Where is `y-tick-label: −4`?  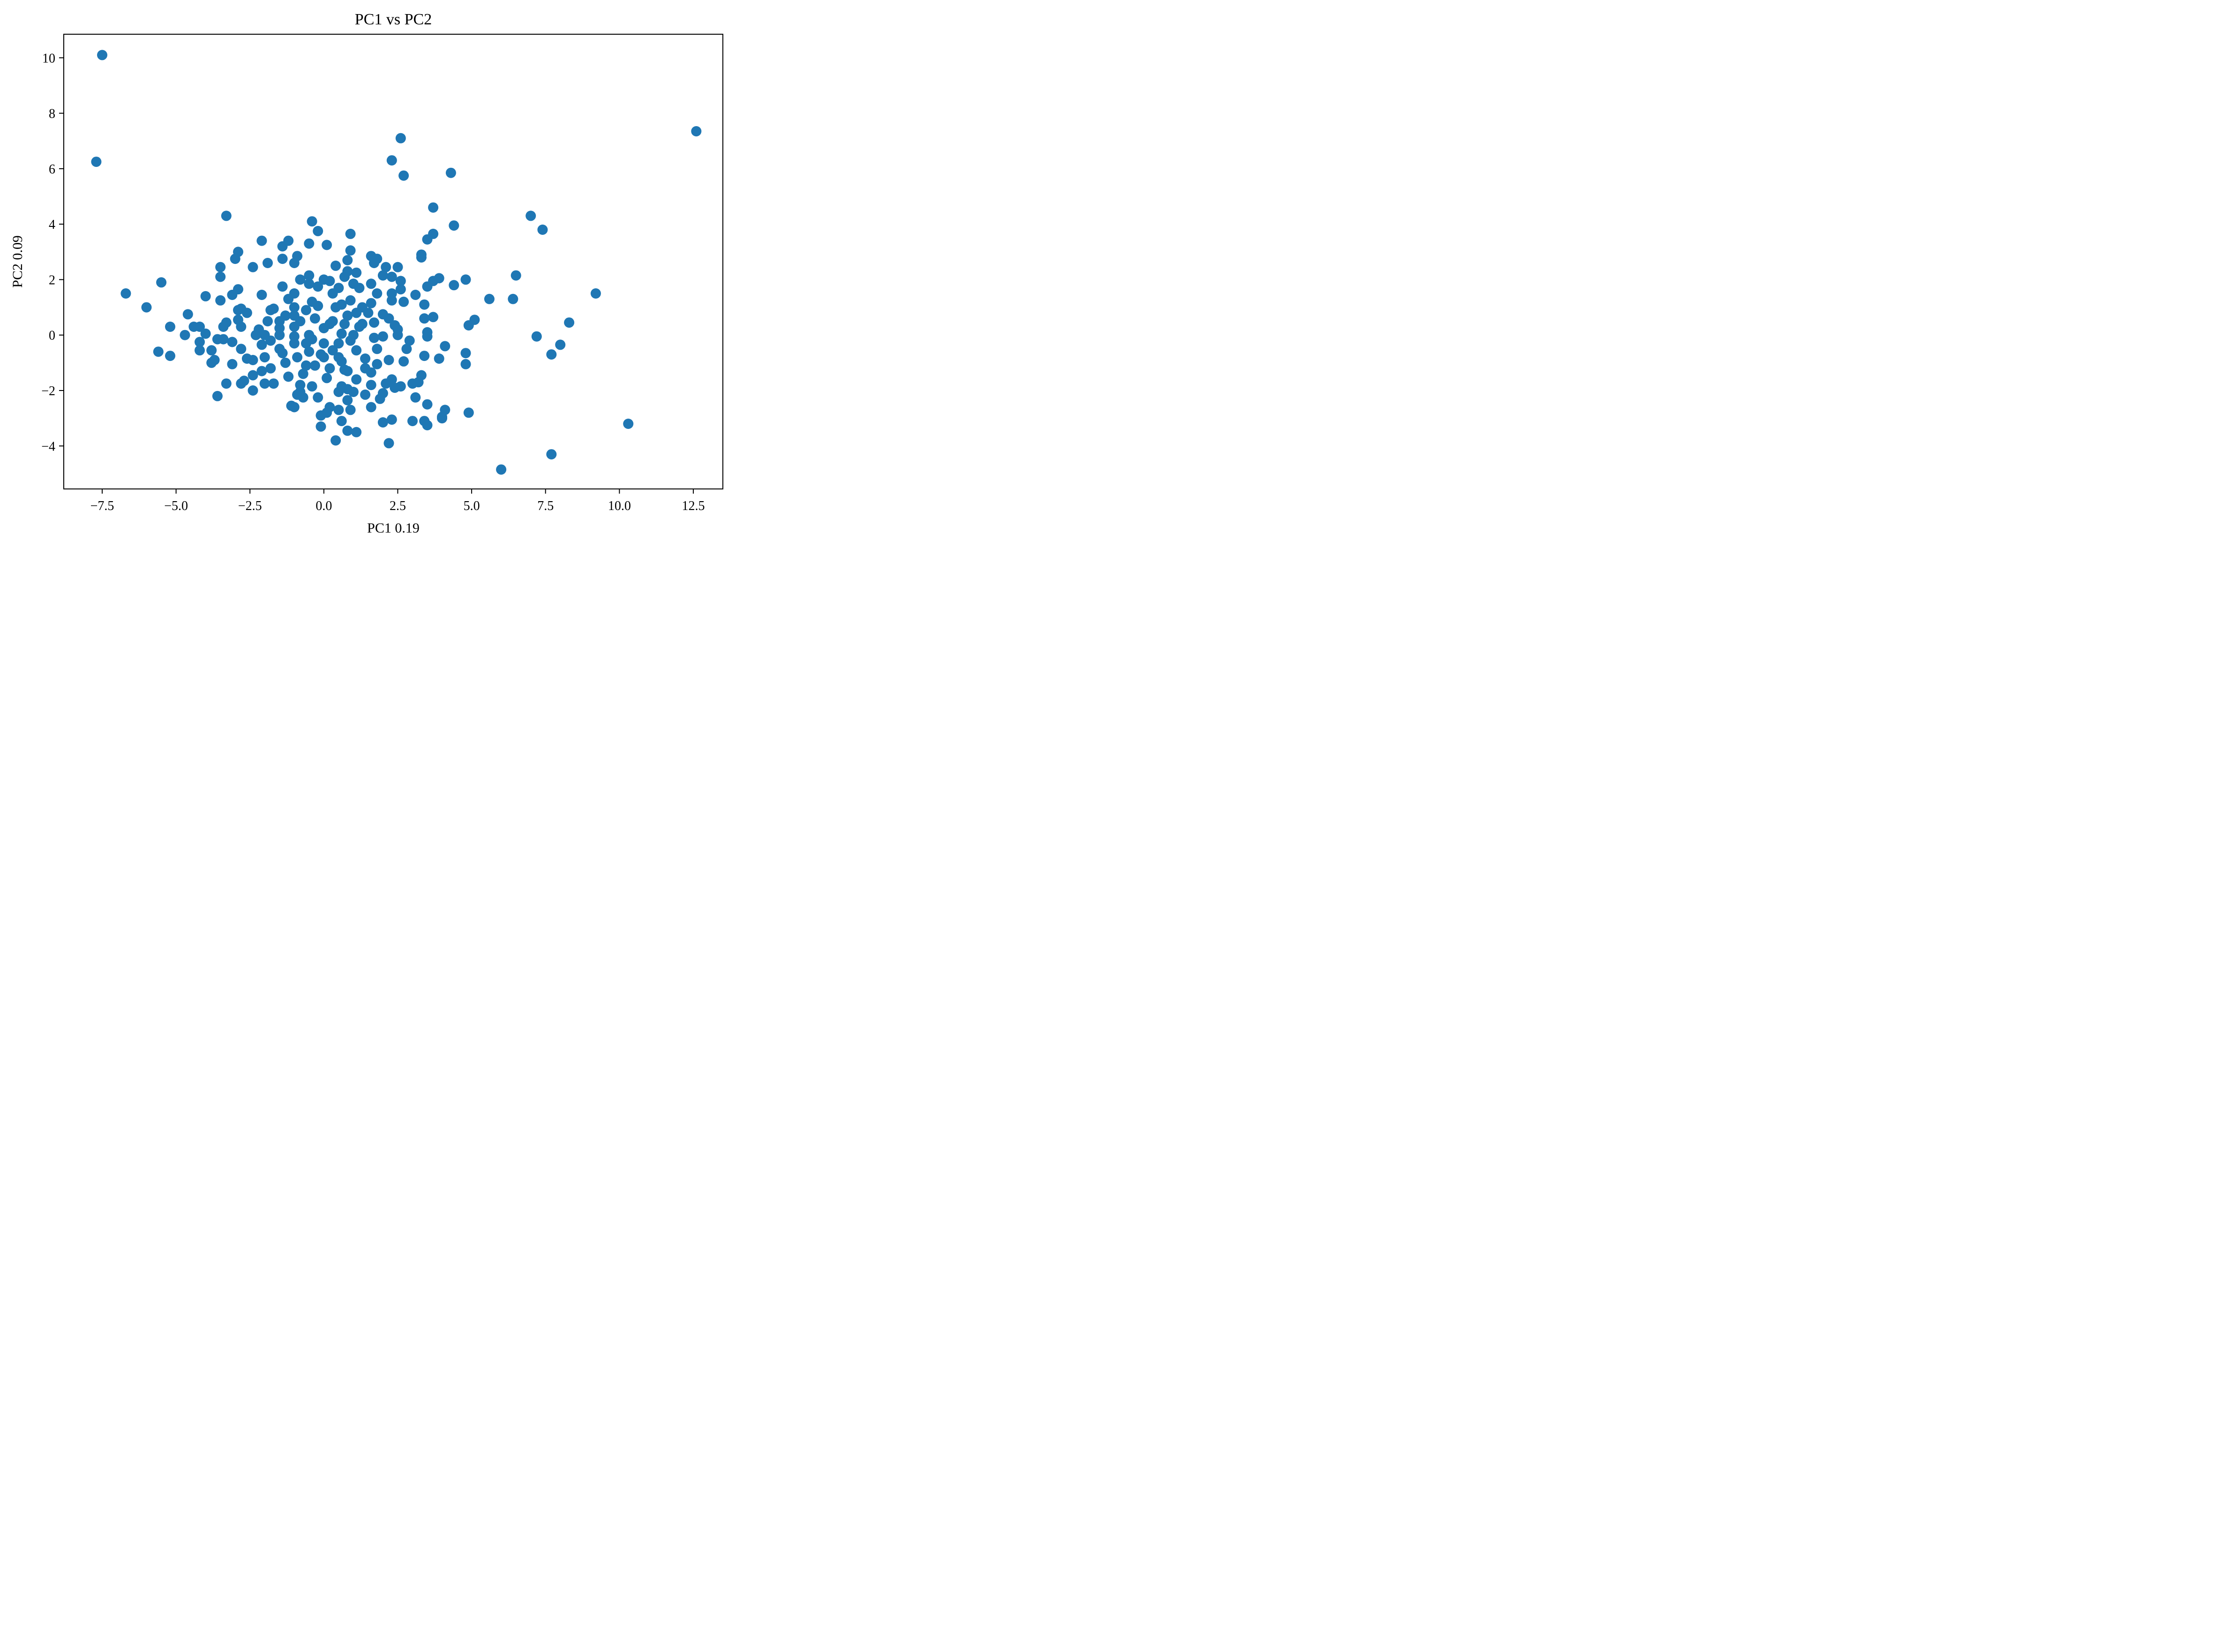
y-tick-label: −4 is located at coordinates (48, 446).